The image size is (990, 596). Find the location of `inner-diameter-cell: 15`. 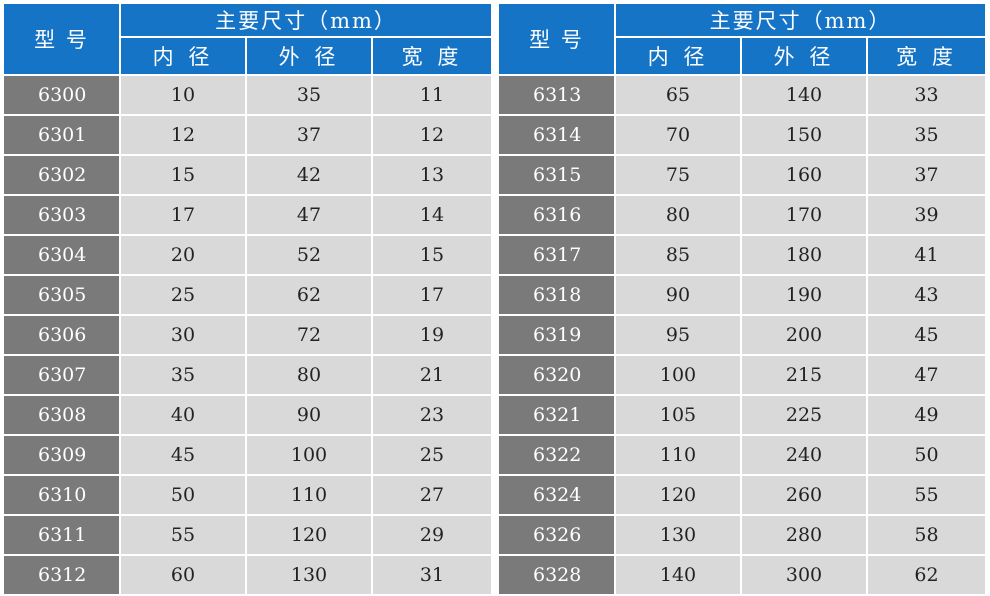

inner-diameter-cell: 15 is located at coordinates (184, 176).